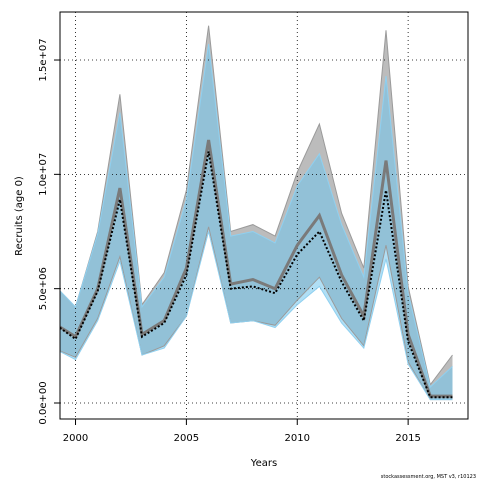 This screenshot has height=480, width=480. What do you see at coordinates (186, 438) in the screenshot?
I see `x-tick-label: 2005` at bounding box center [186, 438].